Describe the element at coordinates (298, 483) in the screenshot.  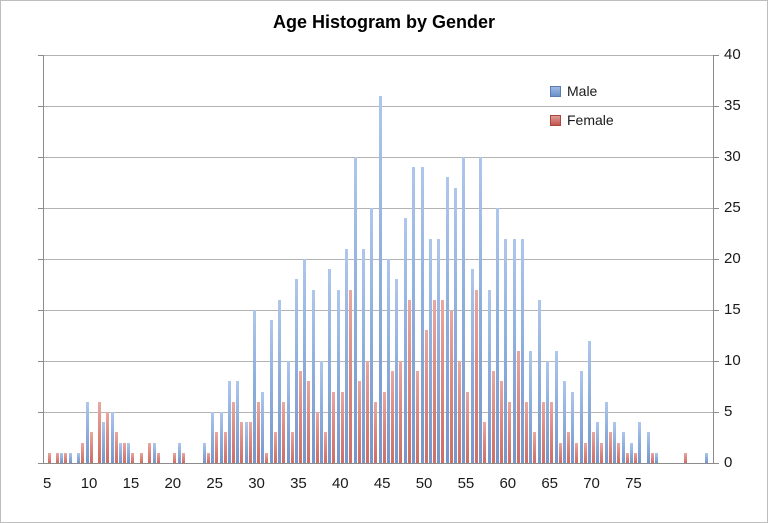
I see `x-axis-label-35: 35` at that location.